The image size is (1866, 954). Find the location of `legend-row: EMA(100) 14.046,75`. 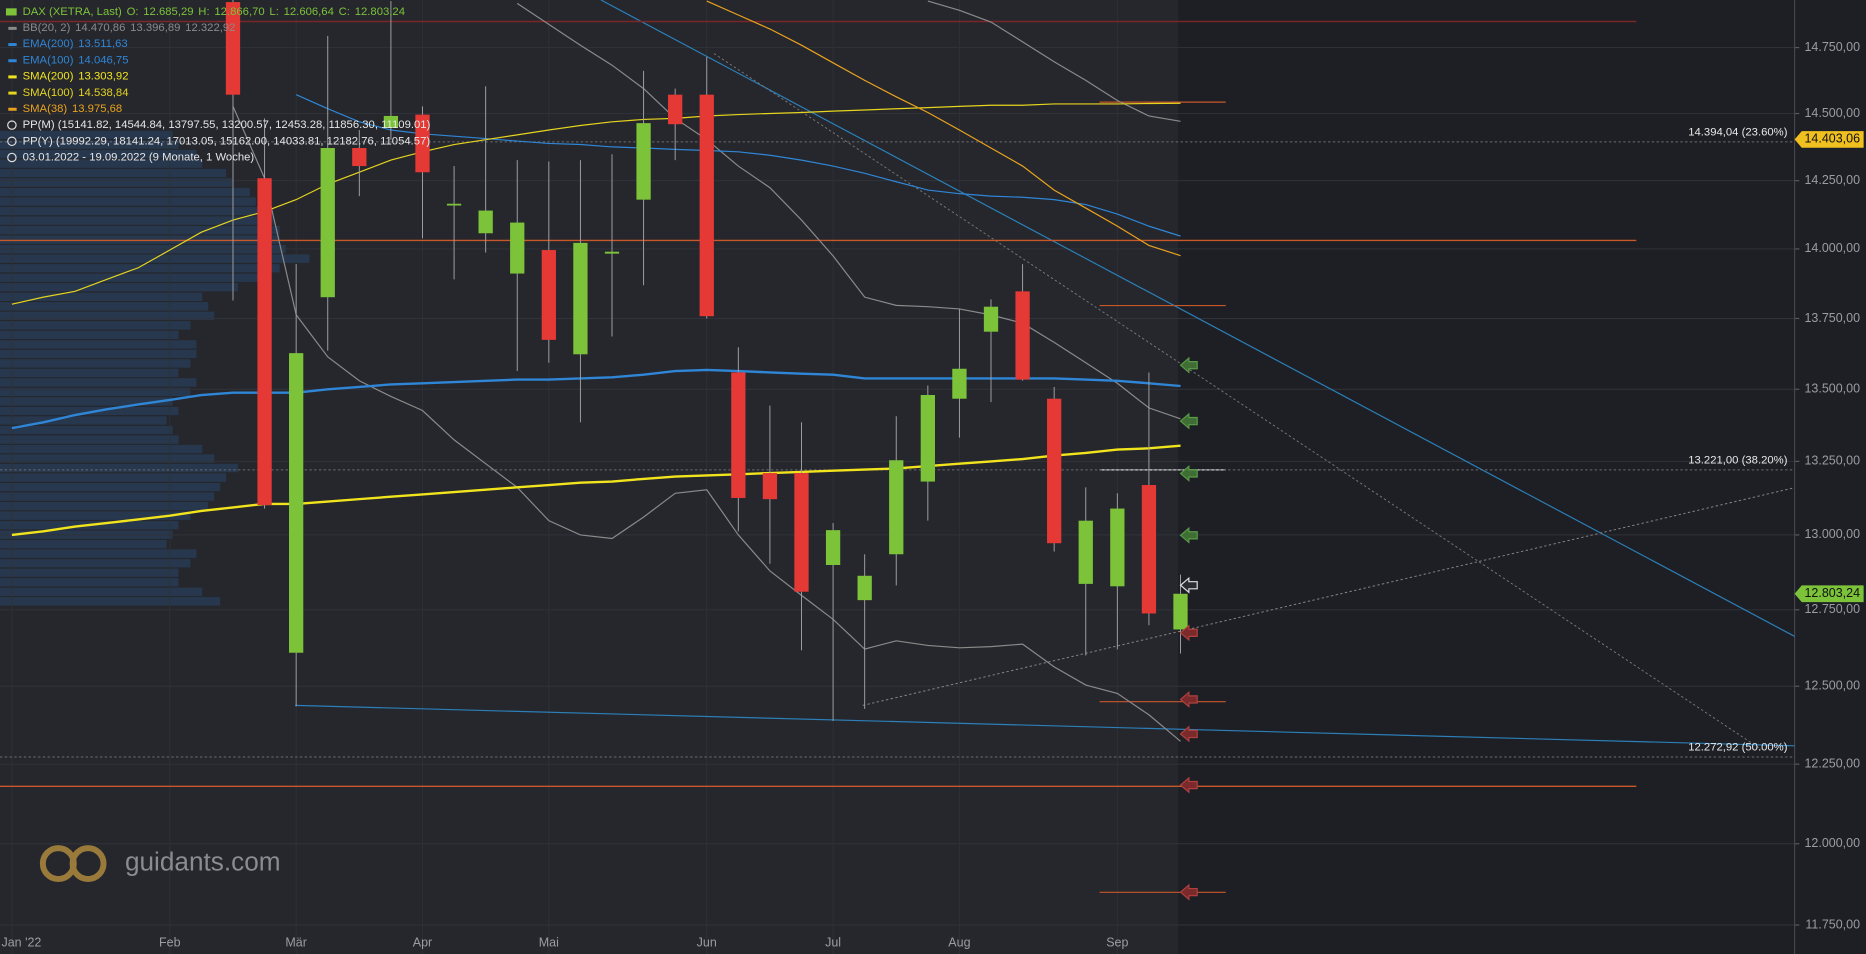

legend-row: EMA(100) 14.046,75 is located at coordinates (76, 60).